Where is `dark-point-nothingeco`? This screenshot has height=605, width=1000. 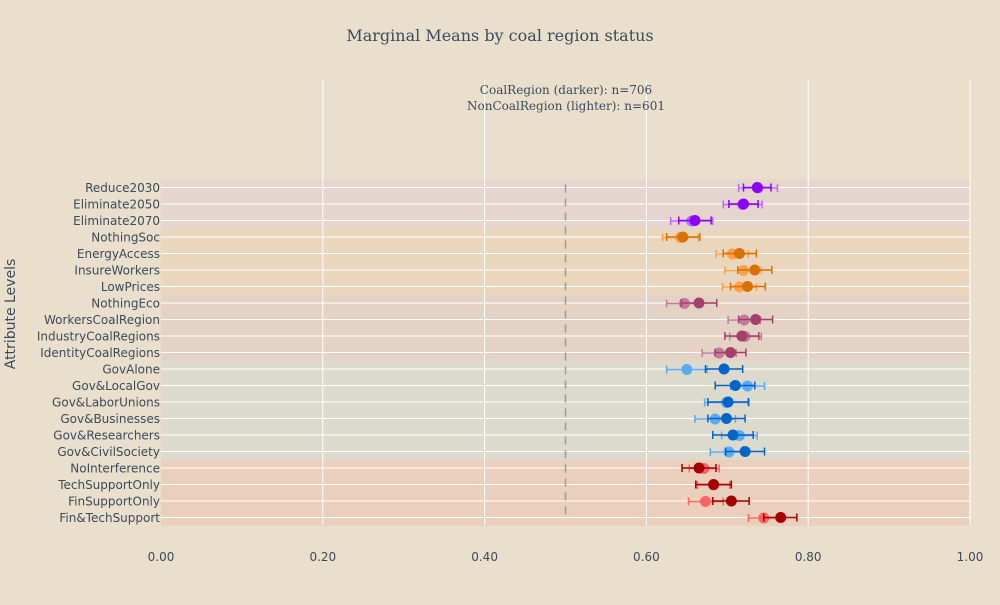 dark-point-nothingeco is located at coordinates (699, 303).